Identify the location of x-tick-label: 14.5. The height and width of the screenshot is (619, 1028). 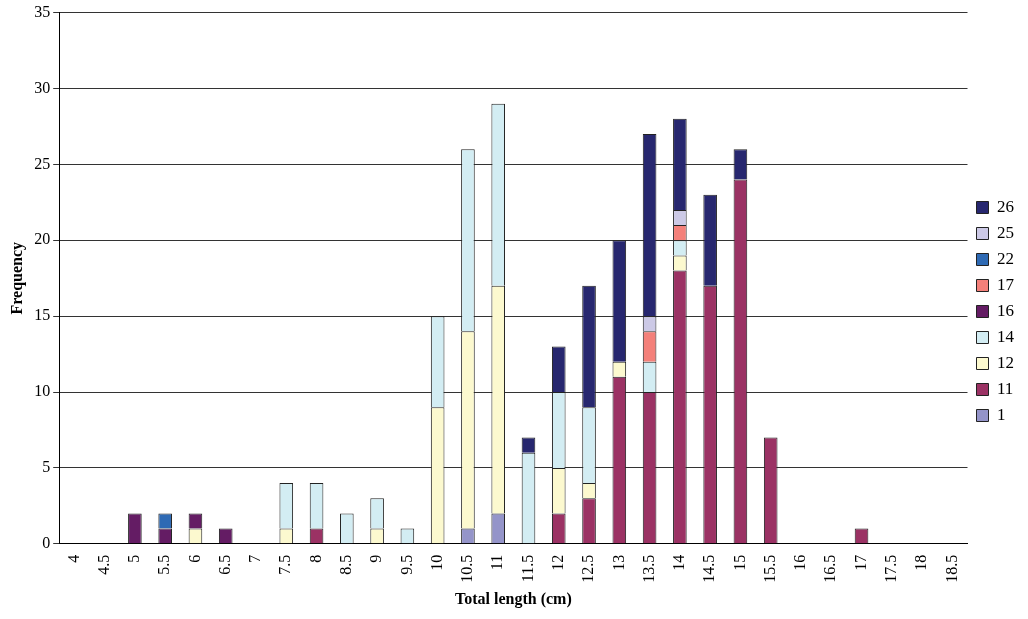
(709, 568).